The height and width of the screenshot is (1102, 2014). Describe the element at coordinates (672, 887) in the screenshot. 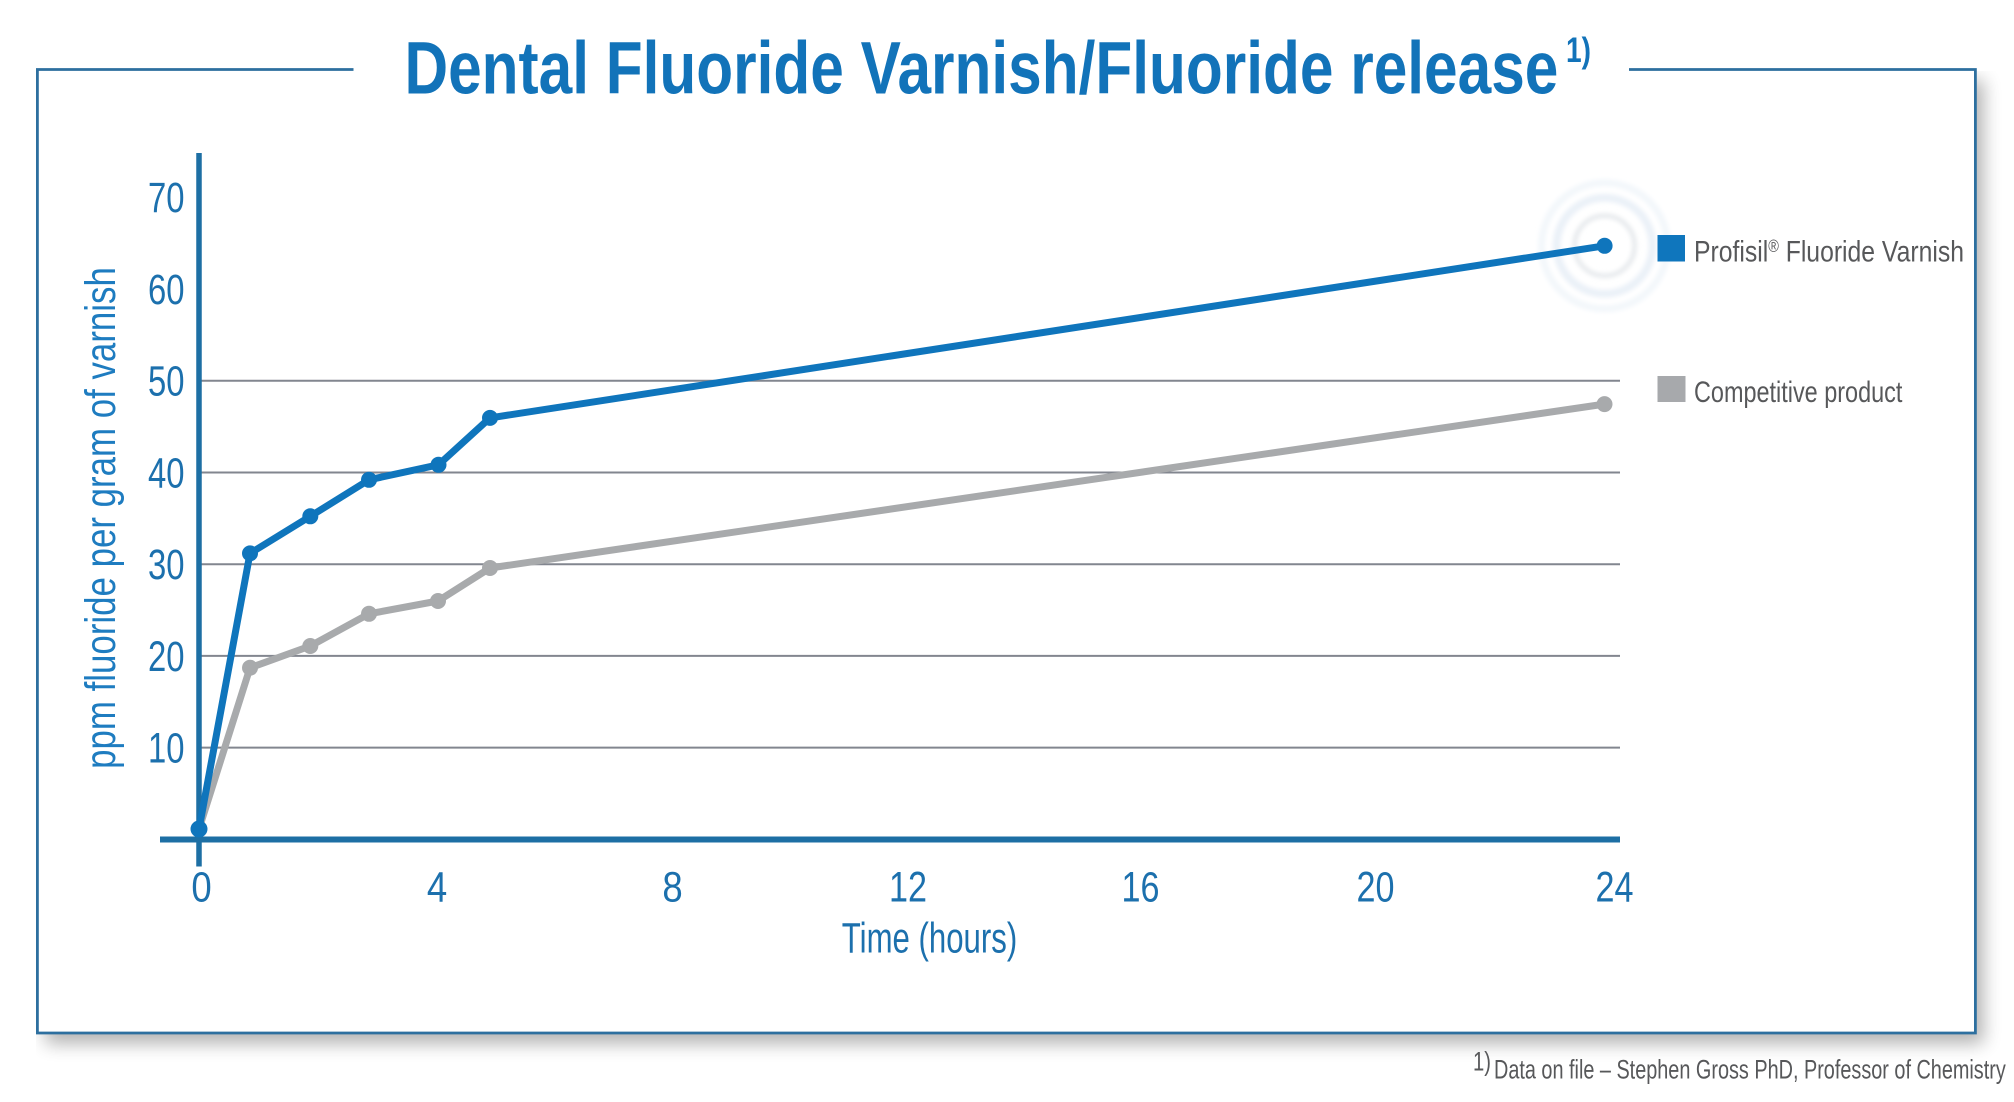

I see `svg-text: 8` at that location.